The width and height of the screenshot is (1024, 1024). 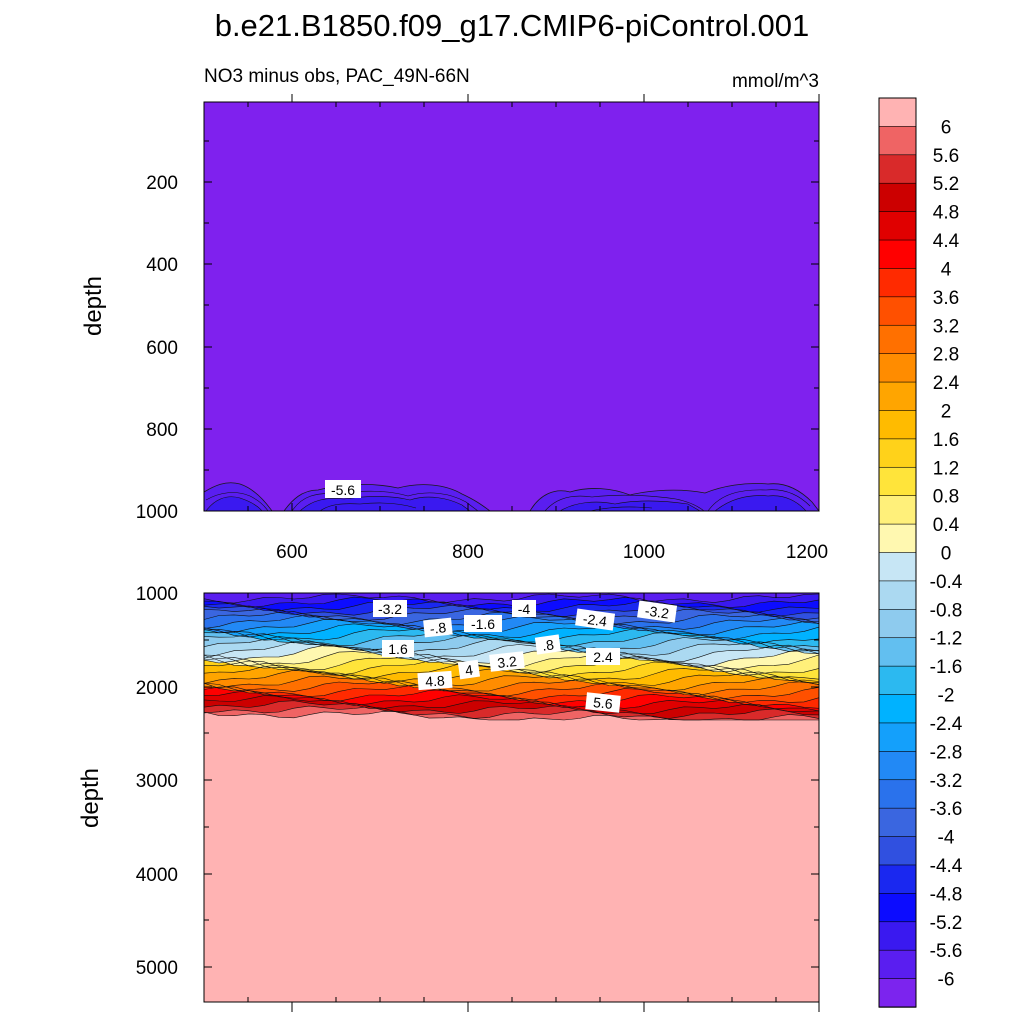 What do you see at coordinates (602, 703) in the screenshot?
I see `svg-text: 5.6` at bounding box center [602, 703].